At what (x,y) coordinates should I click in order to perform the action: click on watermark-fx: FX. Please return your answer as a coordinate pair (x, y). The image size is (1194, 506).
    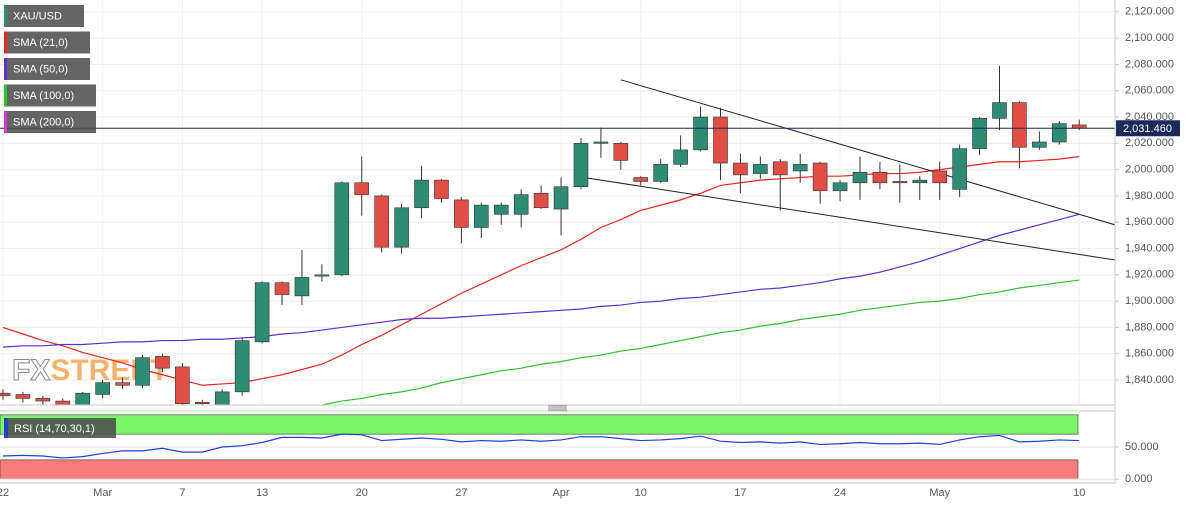
    Looking at the image, I should click on (31, 370).